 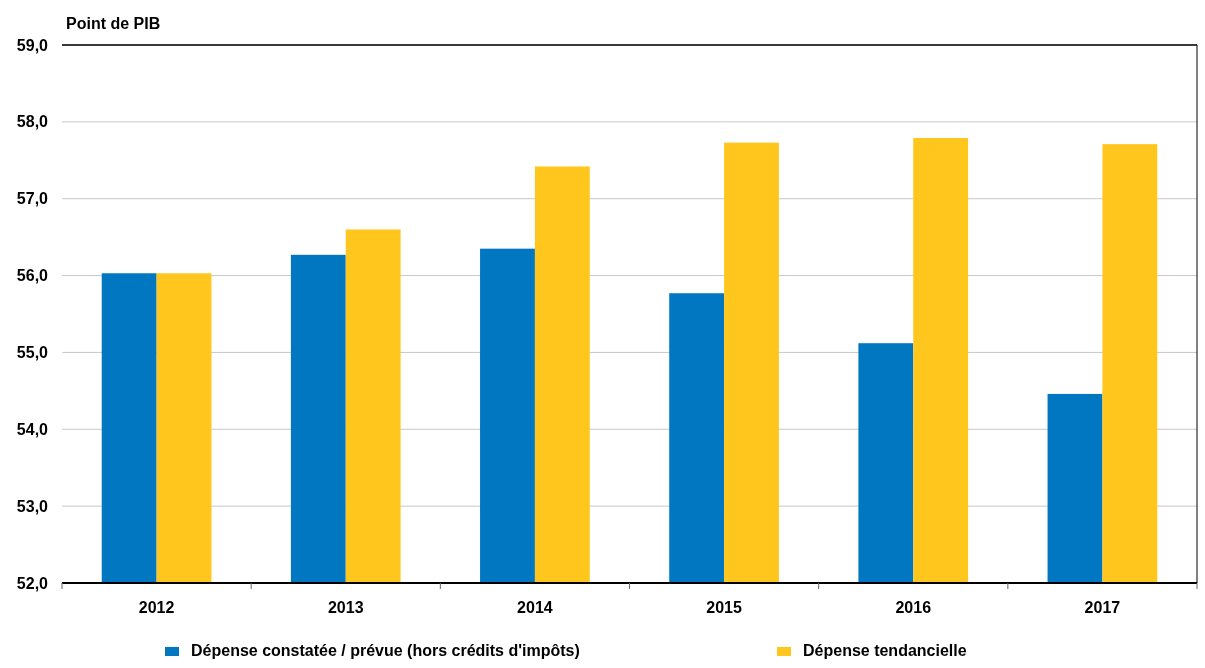 I want to click on x-tick-label: 2015, so click(x=724, y=607).